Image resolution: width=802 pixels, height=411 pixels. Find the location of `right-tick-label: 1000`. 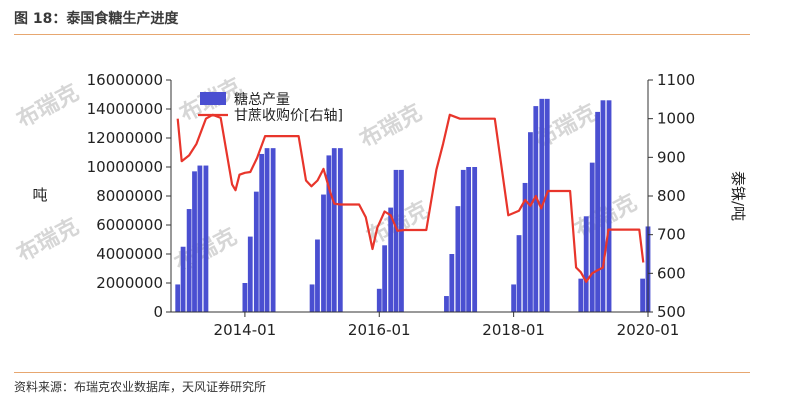

right-tick-label: 1000 is located at coordinates (676, 119).